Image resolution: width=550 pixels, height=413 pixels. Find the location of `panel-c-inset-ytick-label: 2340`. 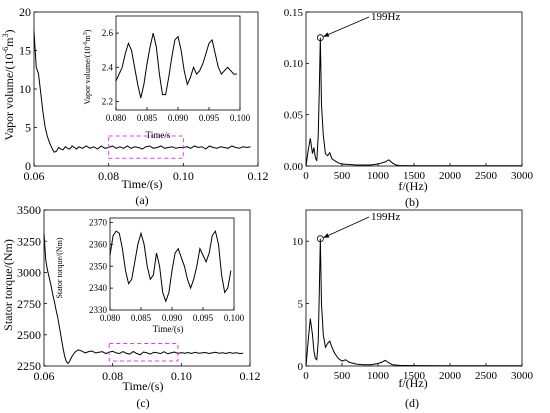

panel-c-inset-ytick-label: 2340 is located at coordinates (98, 288).